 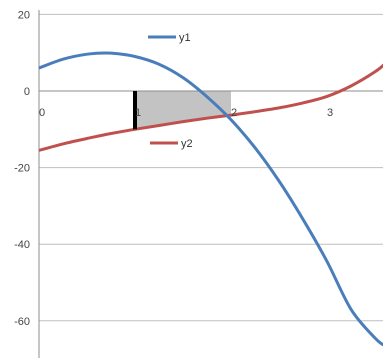 I want to click on shaded-area-layer, so click(x=183, y=110).